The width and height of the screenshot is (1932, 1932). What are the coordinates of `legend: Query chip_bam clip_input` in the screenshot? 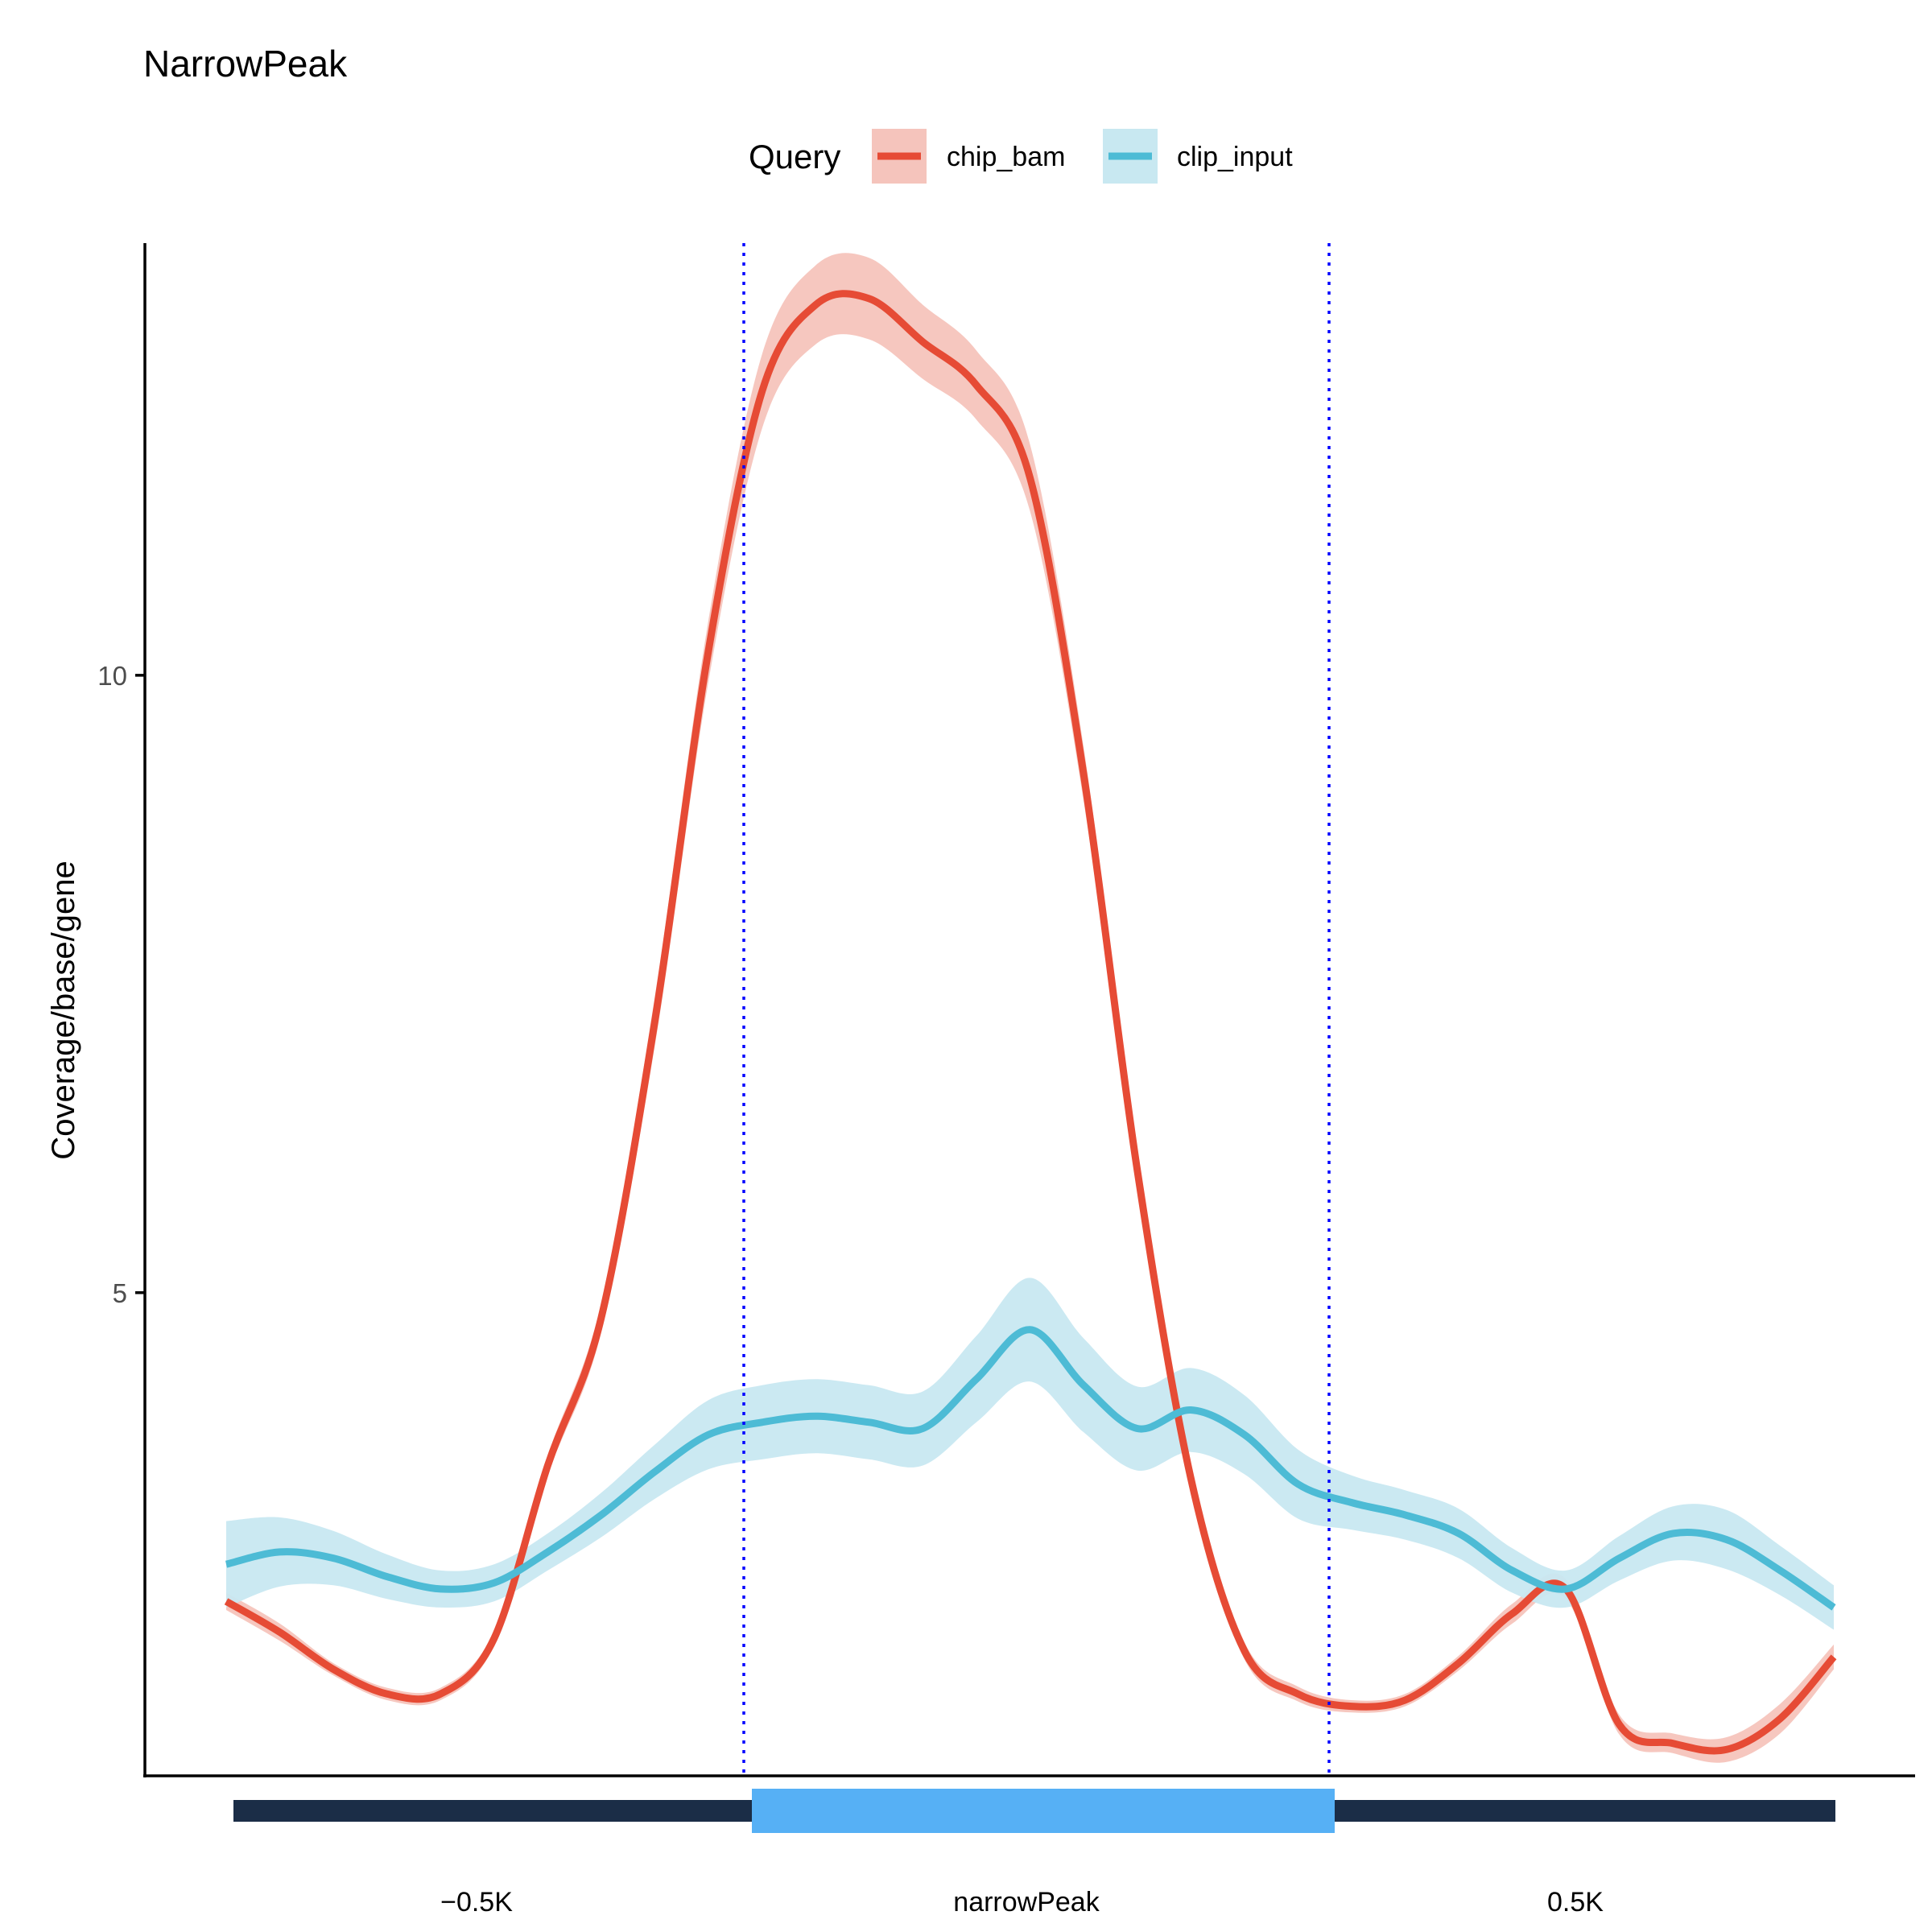 It's located at (1021, 156).